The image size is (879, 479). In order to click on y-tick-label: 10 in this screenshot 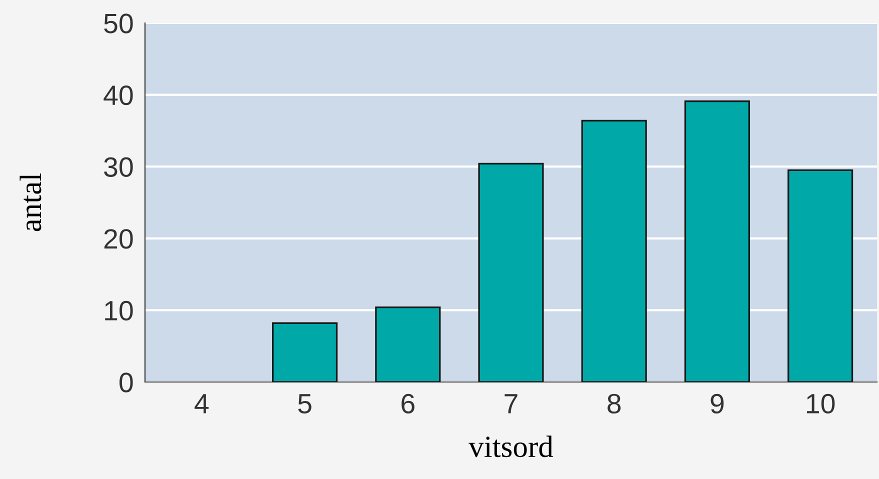, I will do `click(119, 310)`.